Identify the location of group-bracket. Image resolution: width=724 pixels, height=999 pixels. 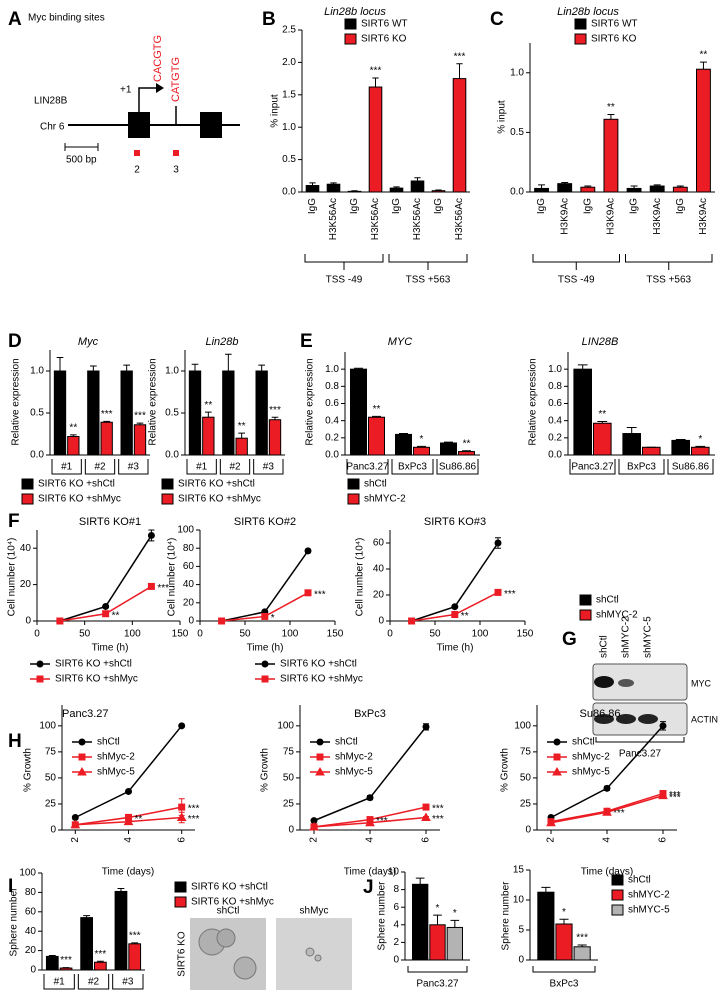
(576, 262).